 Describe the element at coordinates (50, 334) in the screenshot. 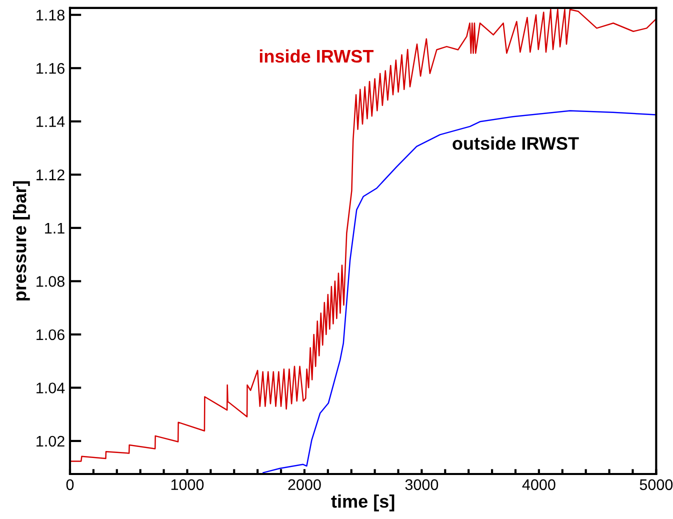

I see `y-tick-label: 1.06` at that location.